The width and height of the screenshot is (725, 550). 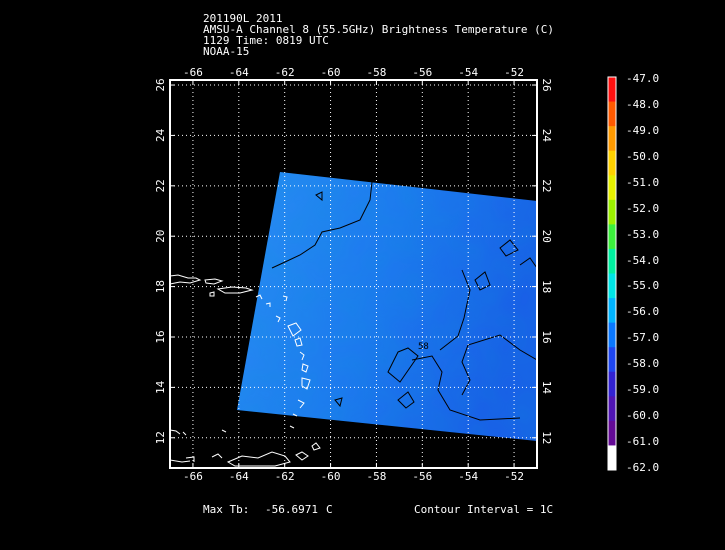 What do you see at coordinates (514, 476) in the screenshot?
I see `lon-tick-bottom: -52` at bounding box center [514, 476].